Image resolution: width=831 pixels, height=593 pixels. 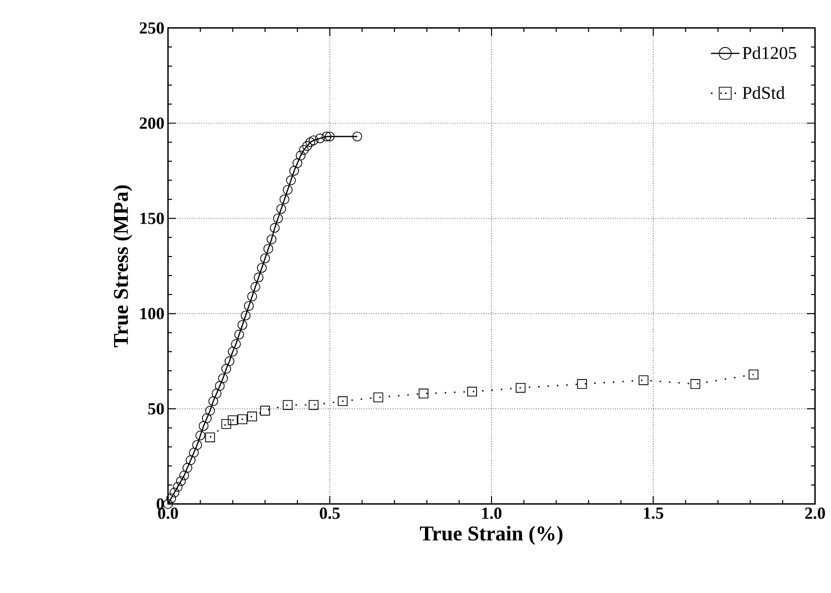 What do you see at coordinates (122, 266) in the screenshot?
I see `y-axis-title: True Stress (MPa)` at bounding box center [122, 266].